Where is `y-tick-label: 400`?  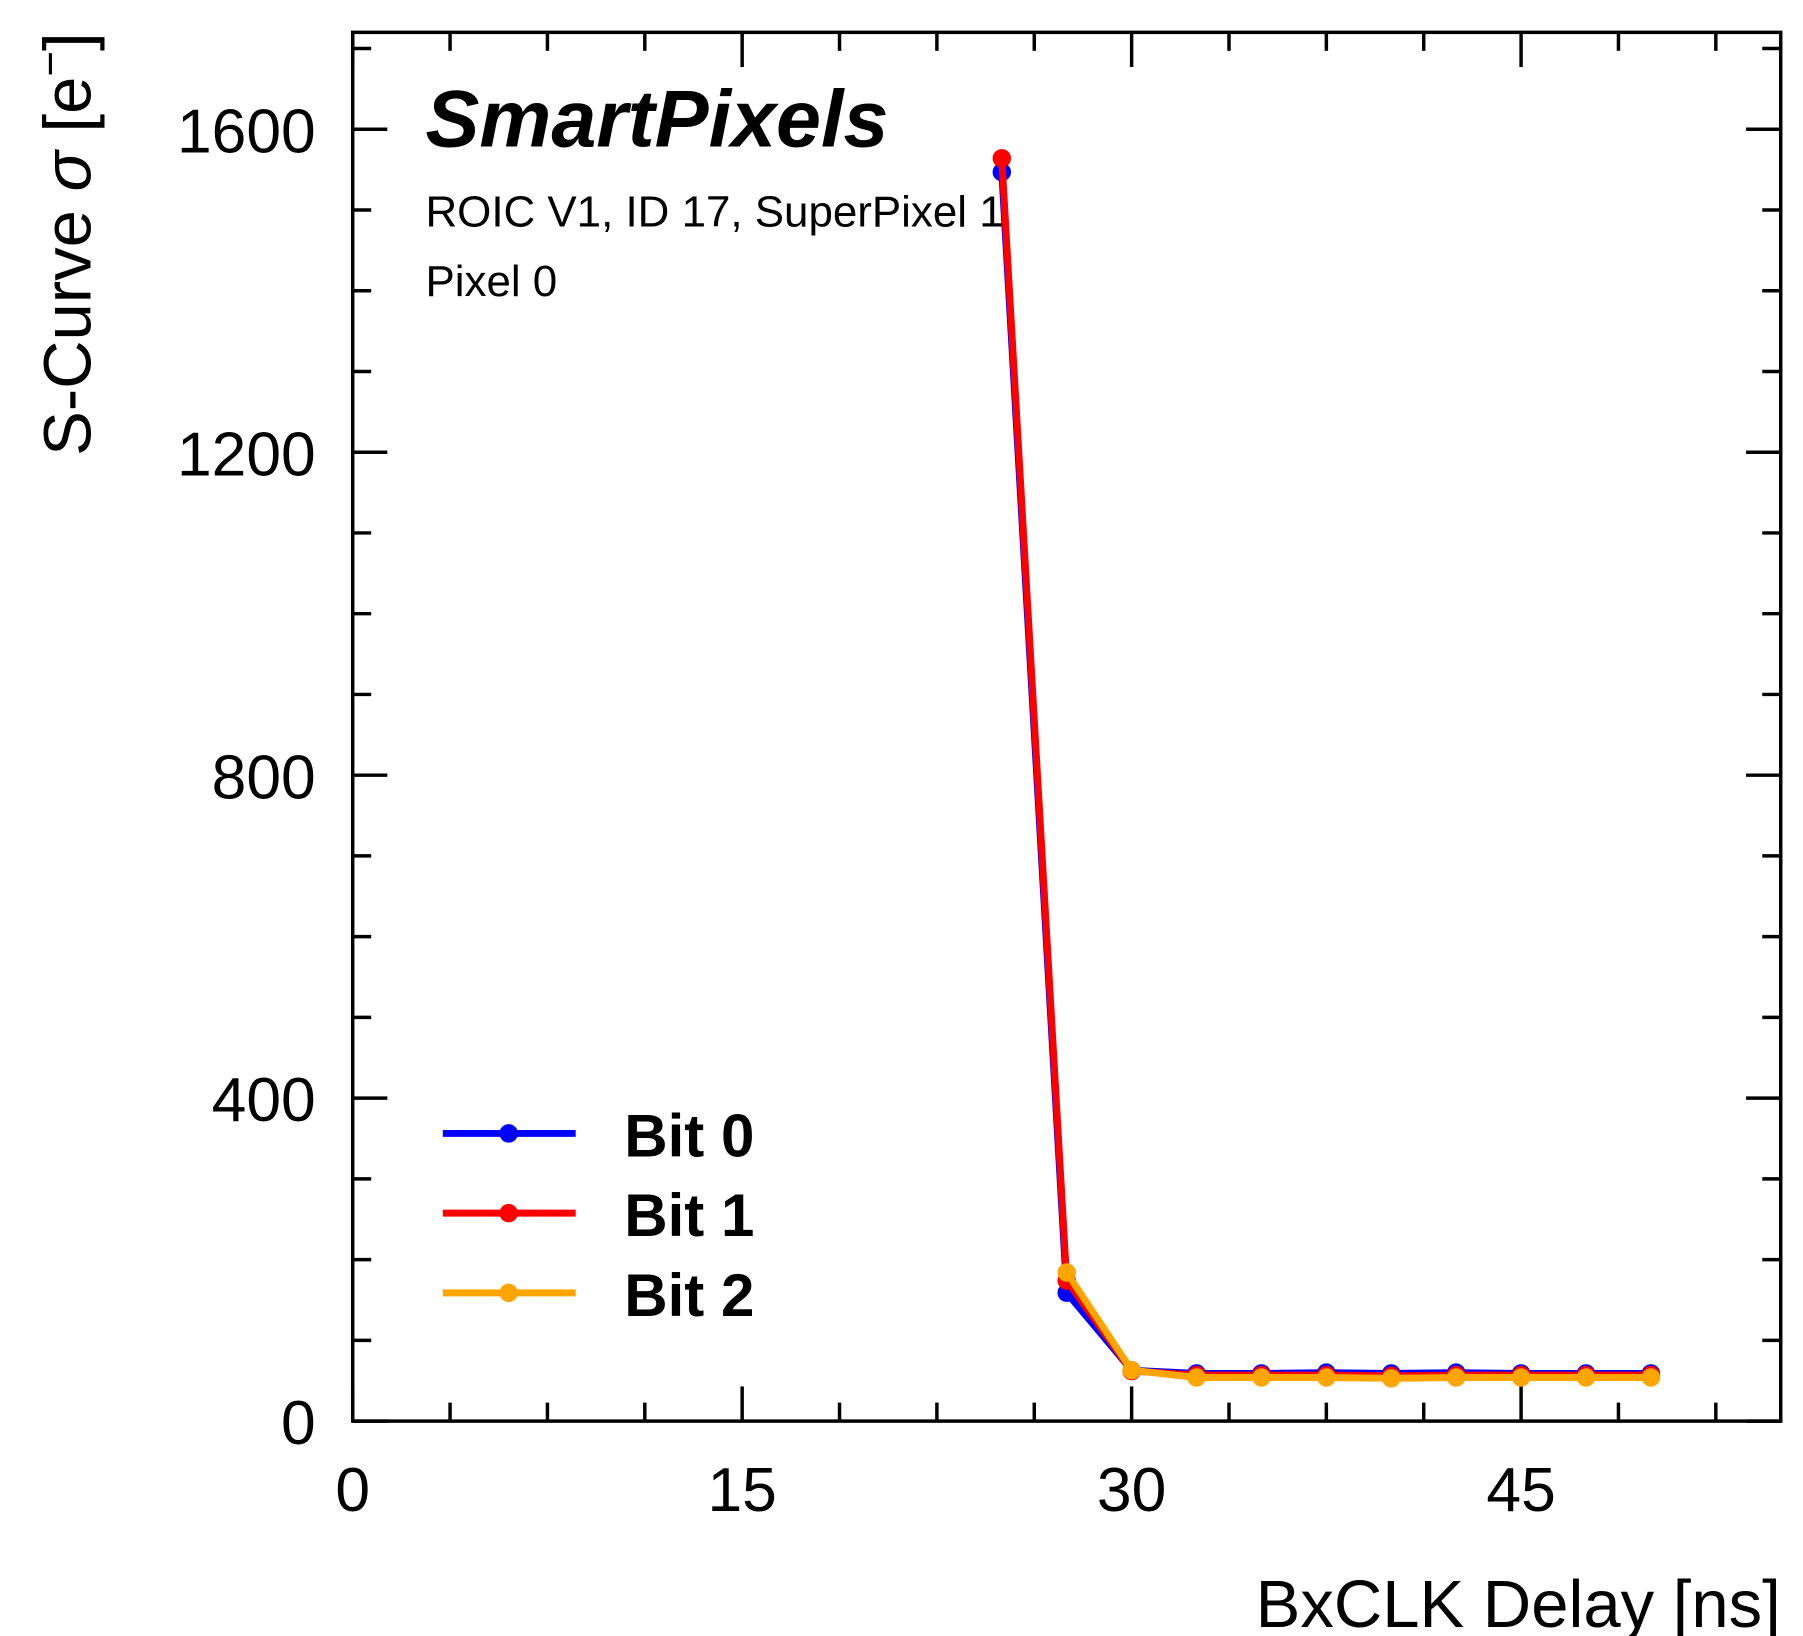
y-tick-label: 400 is located at coordinates (264, 1100).